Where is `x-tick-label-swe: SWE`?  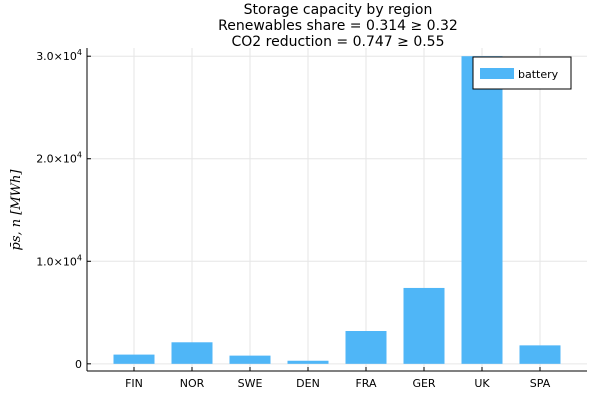
x-tick-label-swe: SWE is located at coordinates (250, 383).